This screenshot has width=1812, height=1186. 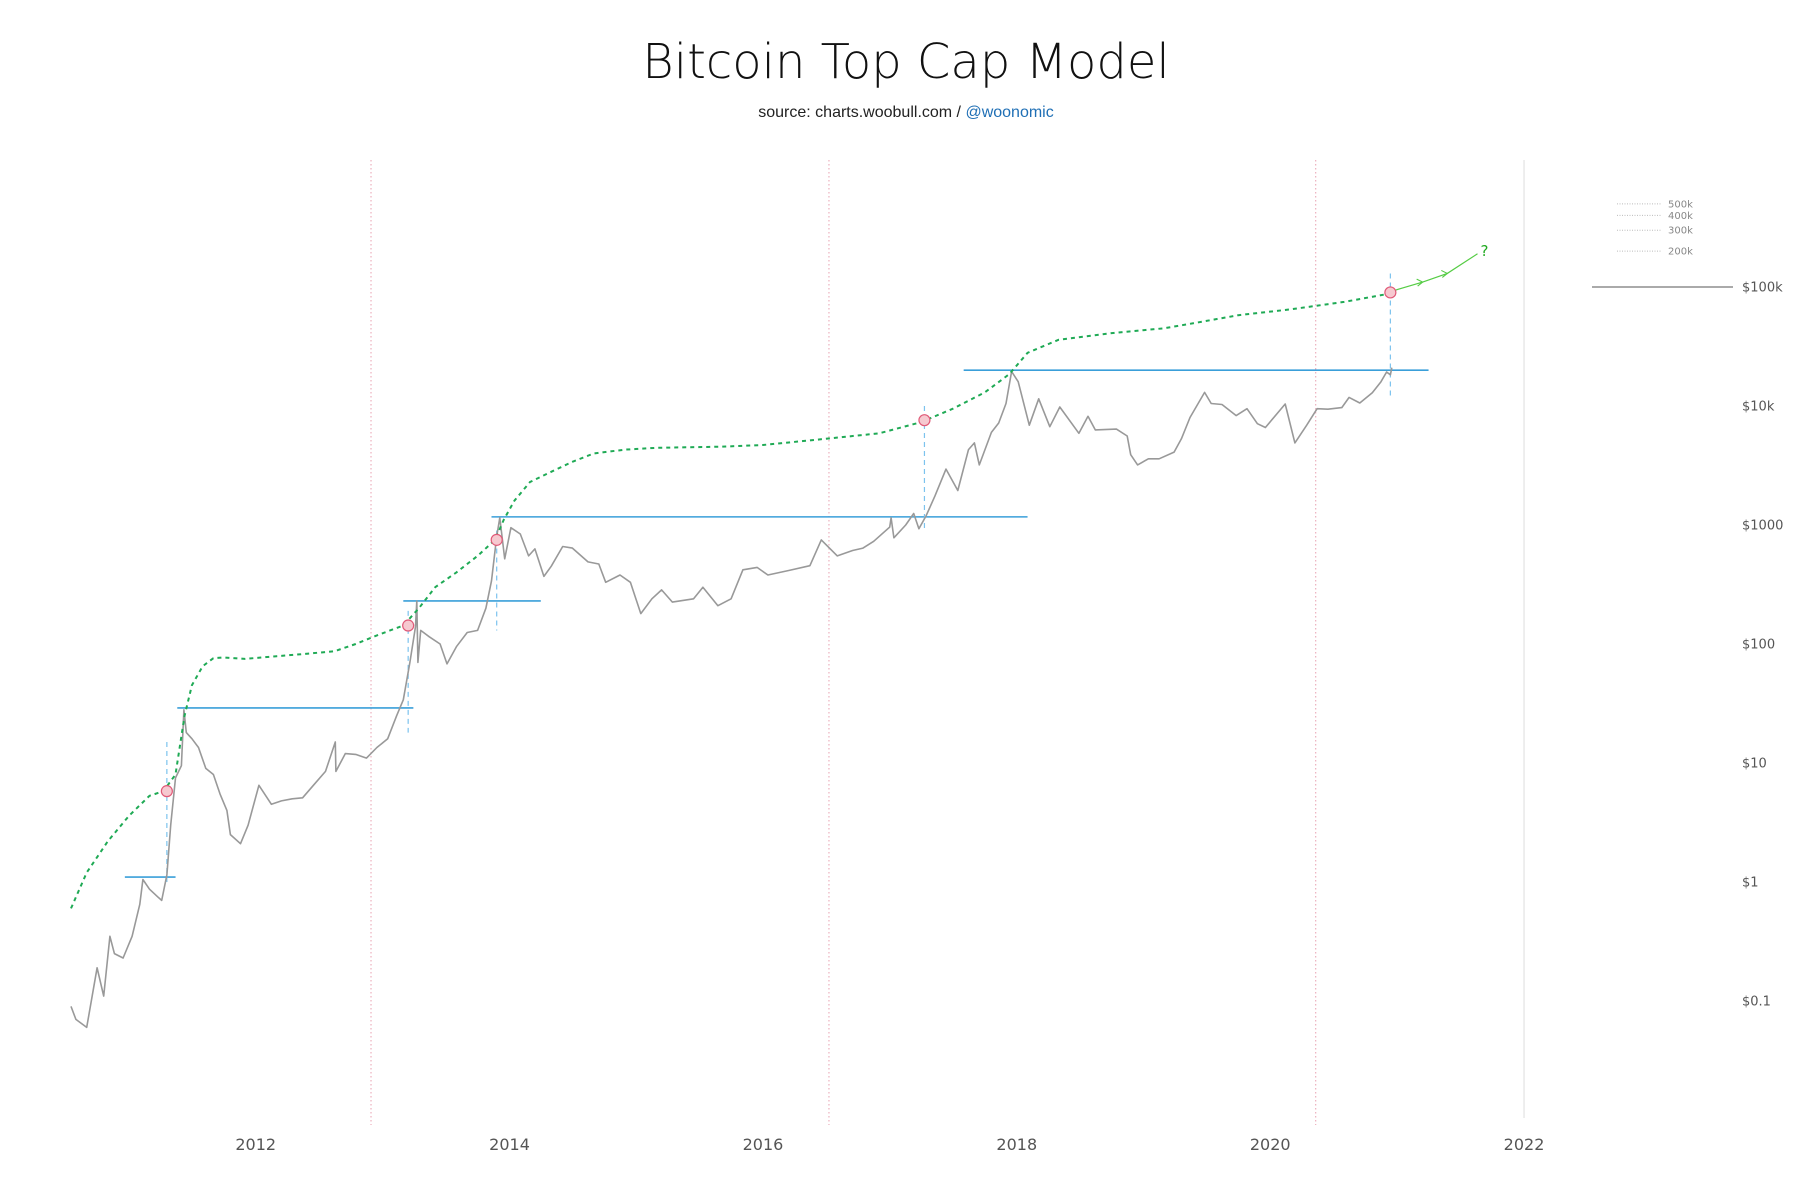 What do you see at coordinates (889, 1144) in the screenshot?
I see `x-axis: 2012 2014 2016 2018 2020 2022` at bounding box center [889, 1144].